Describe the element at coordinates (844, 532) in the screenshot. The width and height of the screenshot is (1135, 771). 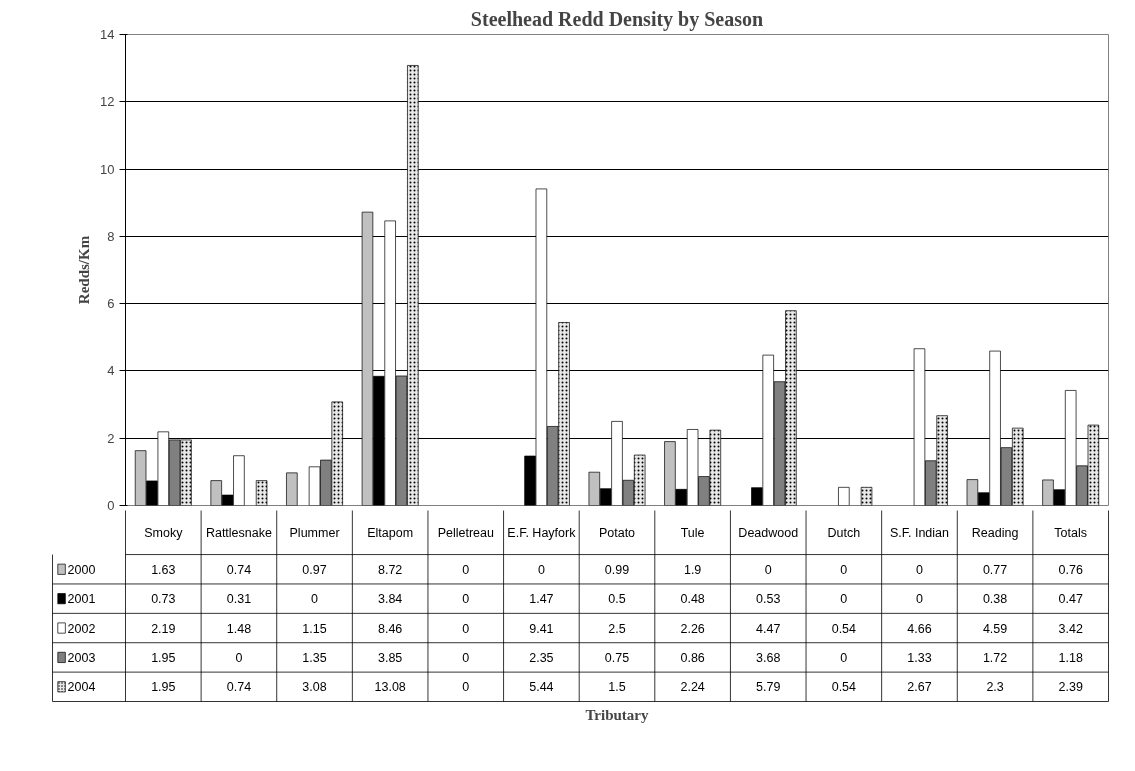
I see `x-tick-label: Dutch` at that location.